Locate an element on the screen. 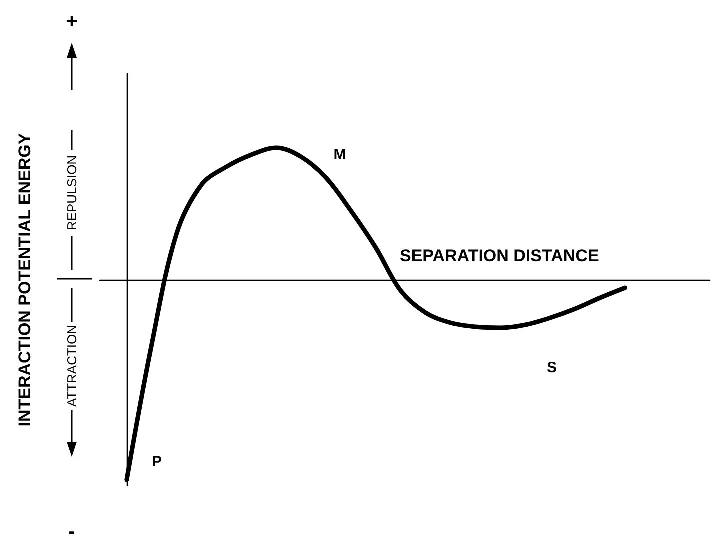 The image size is (728, 550). text: ATTRACTION is located at coordinates (72, 366).